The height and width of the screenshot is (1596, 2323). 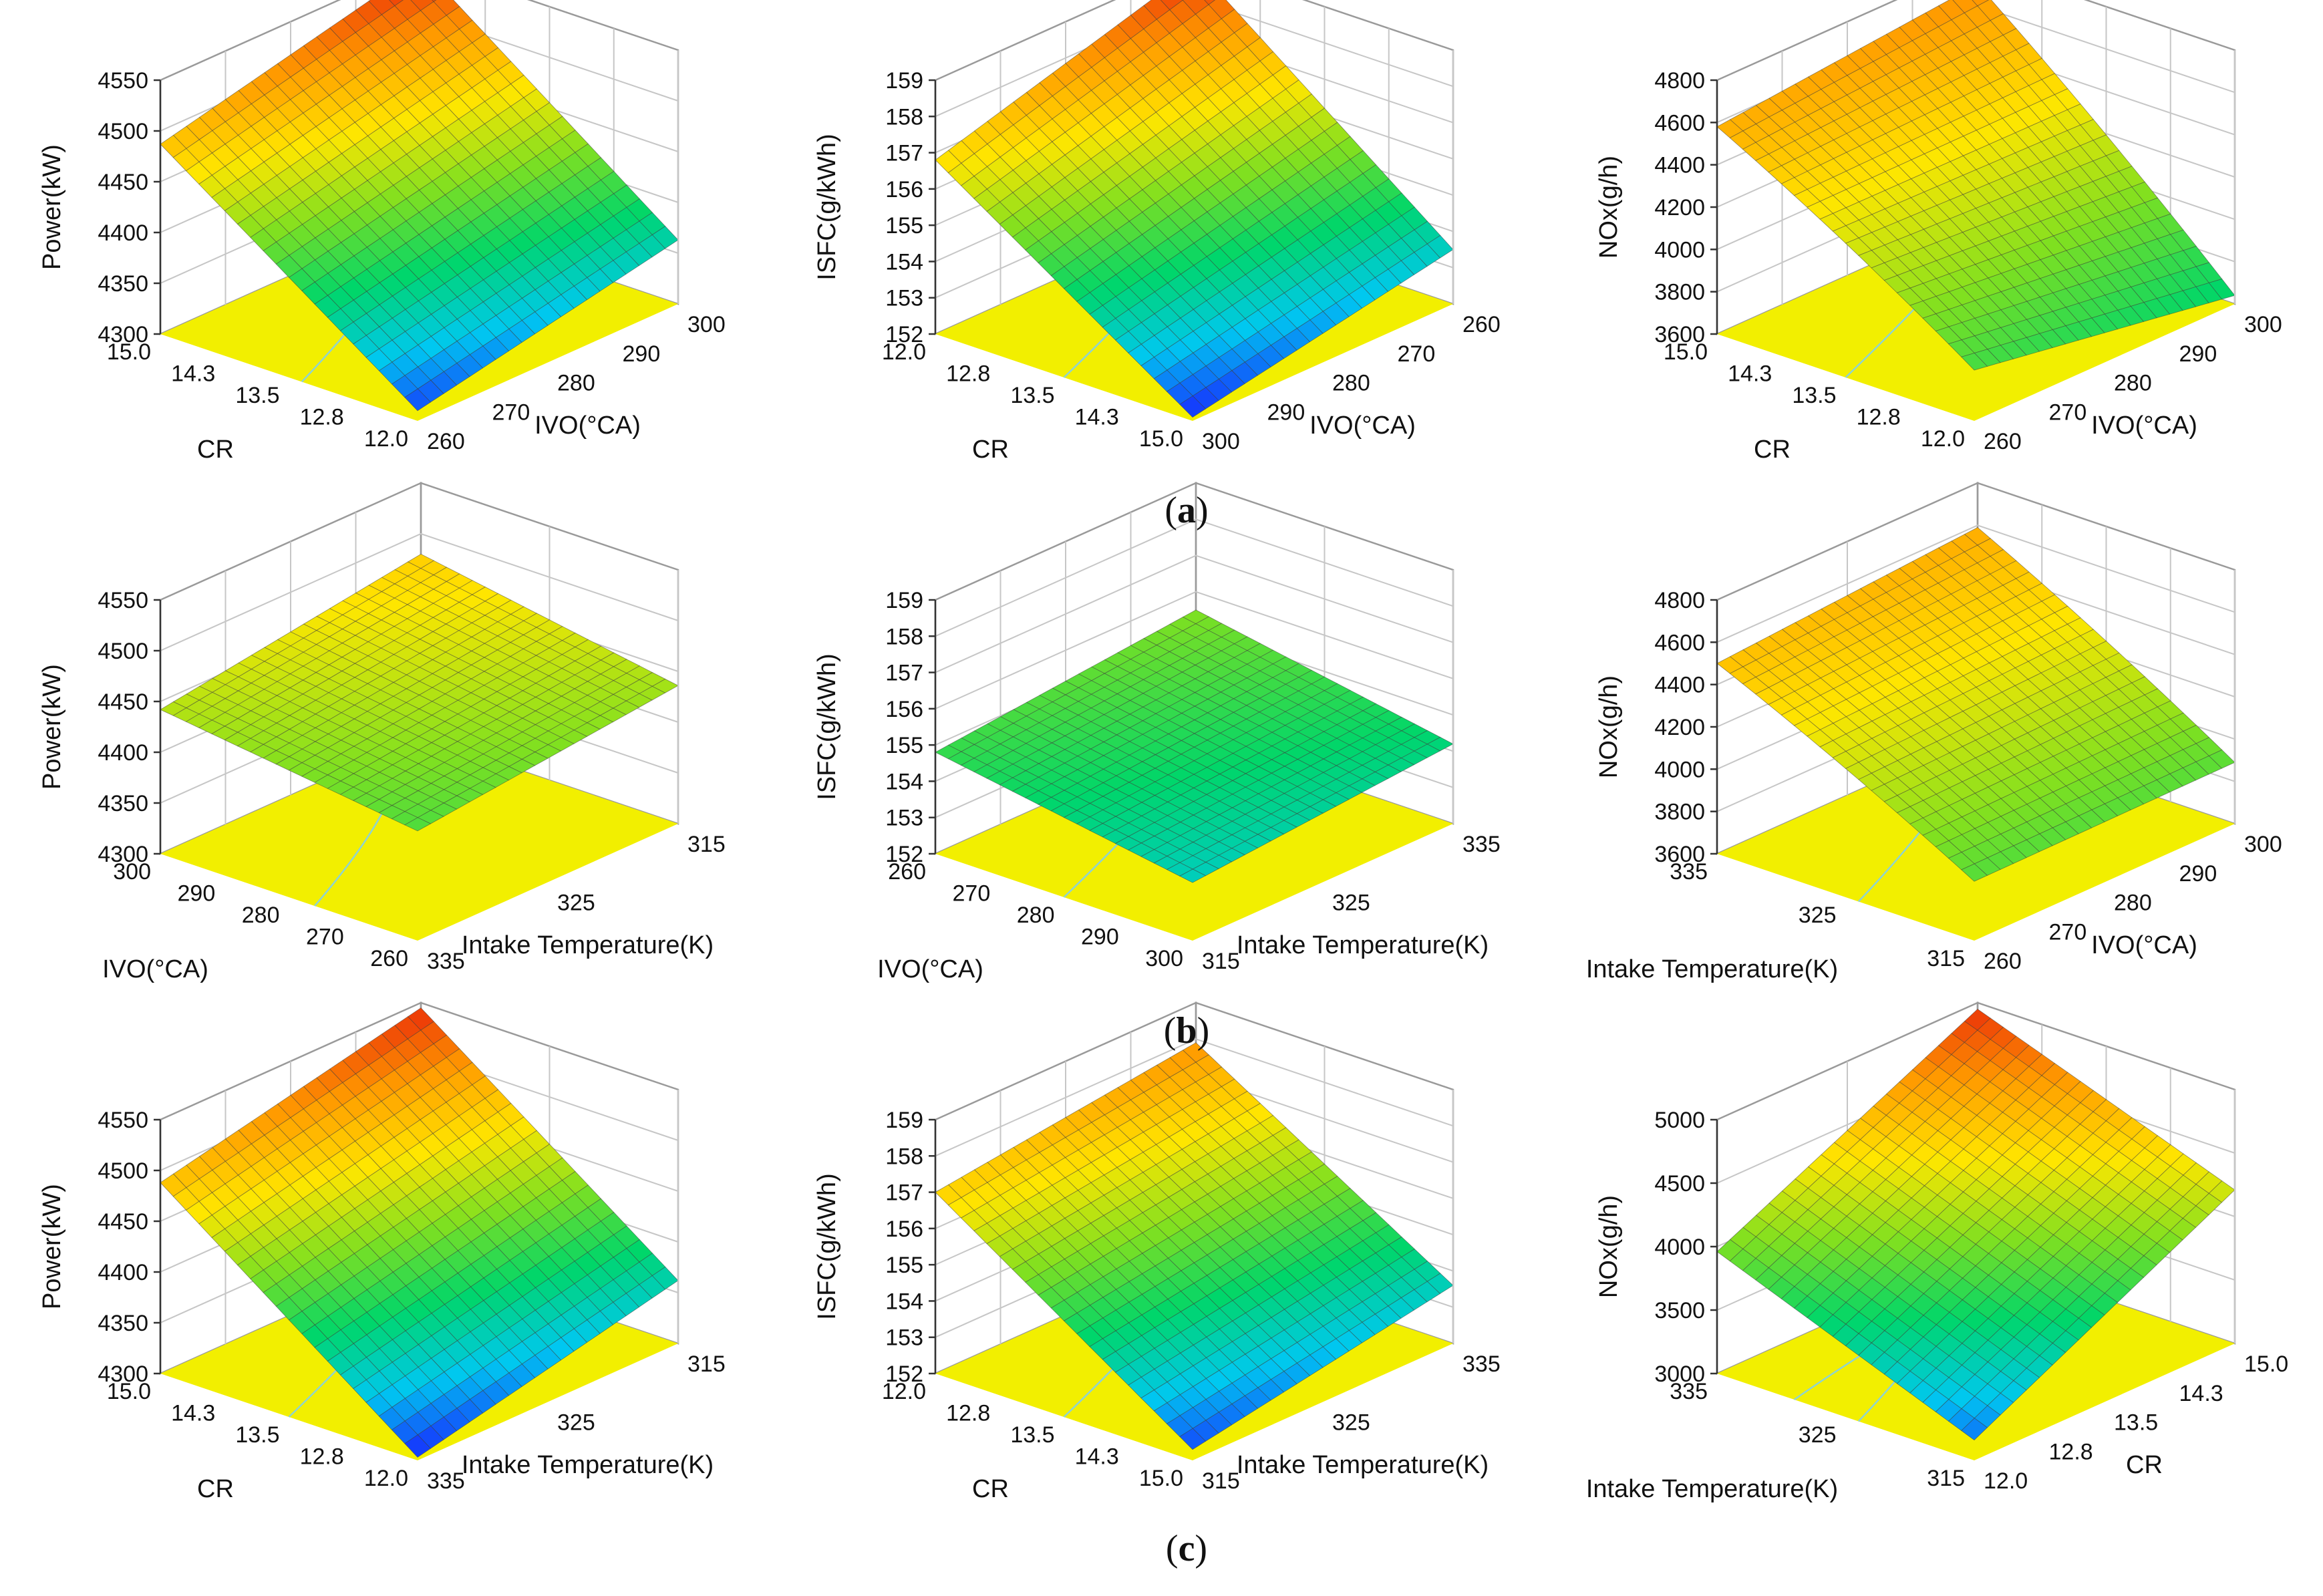 I want to click on z-tick-label: 3600, so click(x=1679, y=854).